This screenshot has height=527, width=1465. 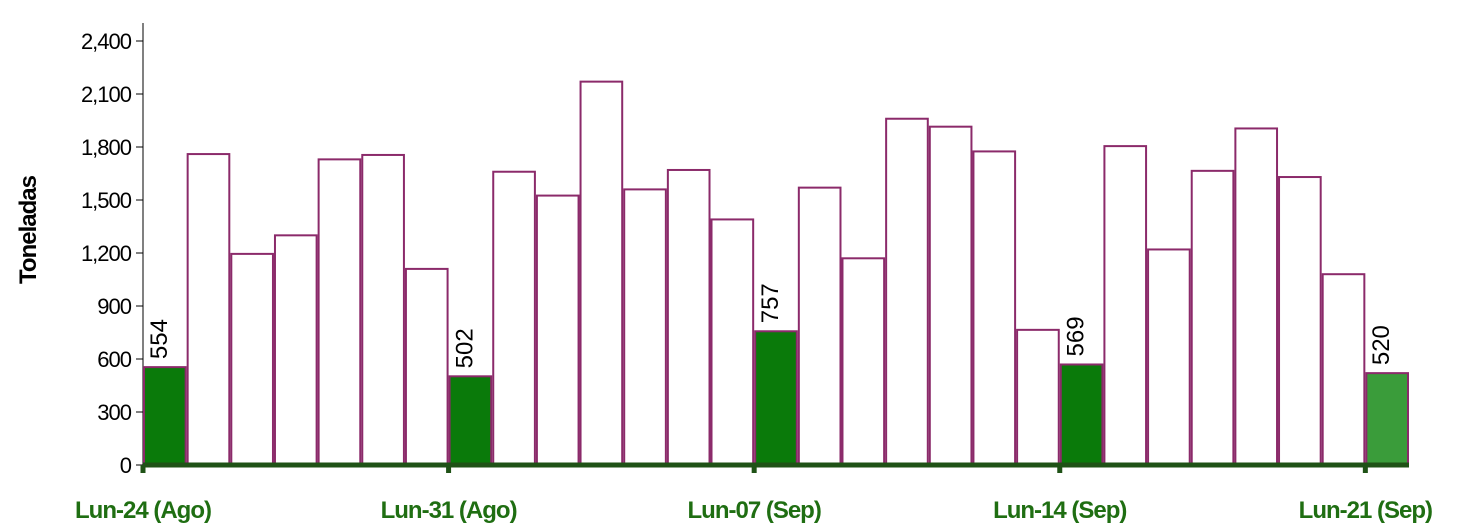 I want to click on x-tick-label: Lun-07 (Sep), so click(x=754, y=510).